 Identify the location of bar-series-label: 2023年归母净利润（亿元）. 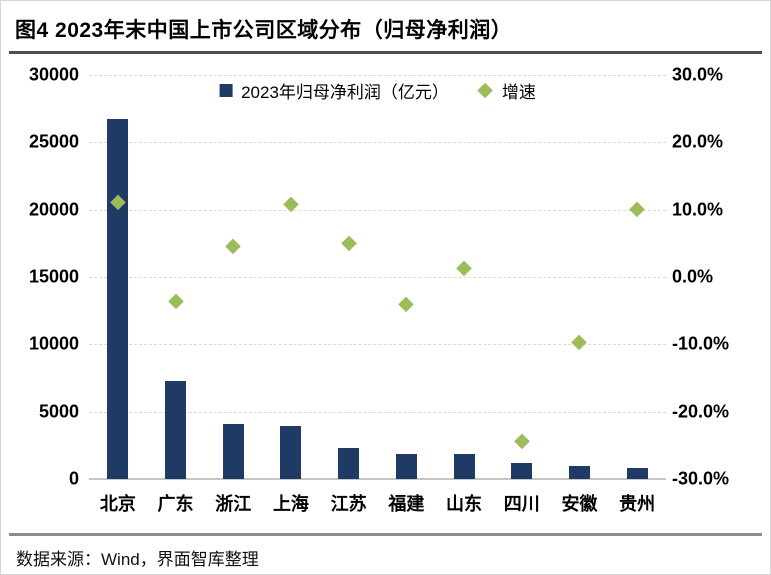
(345, 92).